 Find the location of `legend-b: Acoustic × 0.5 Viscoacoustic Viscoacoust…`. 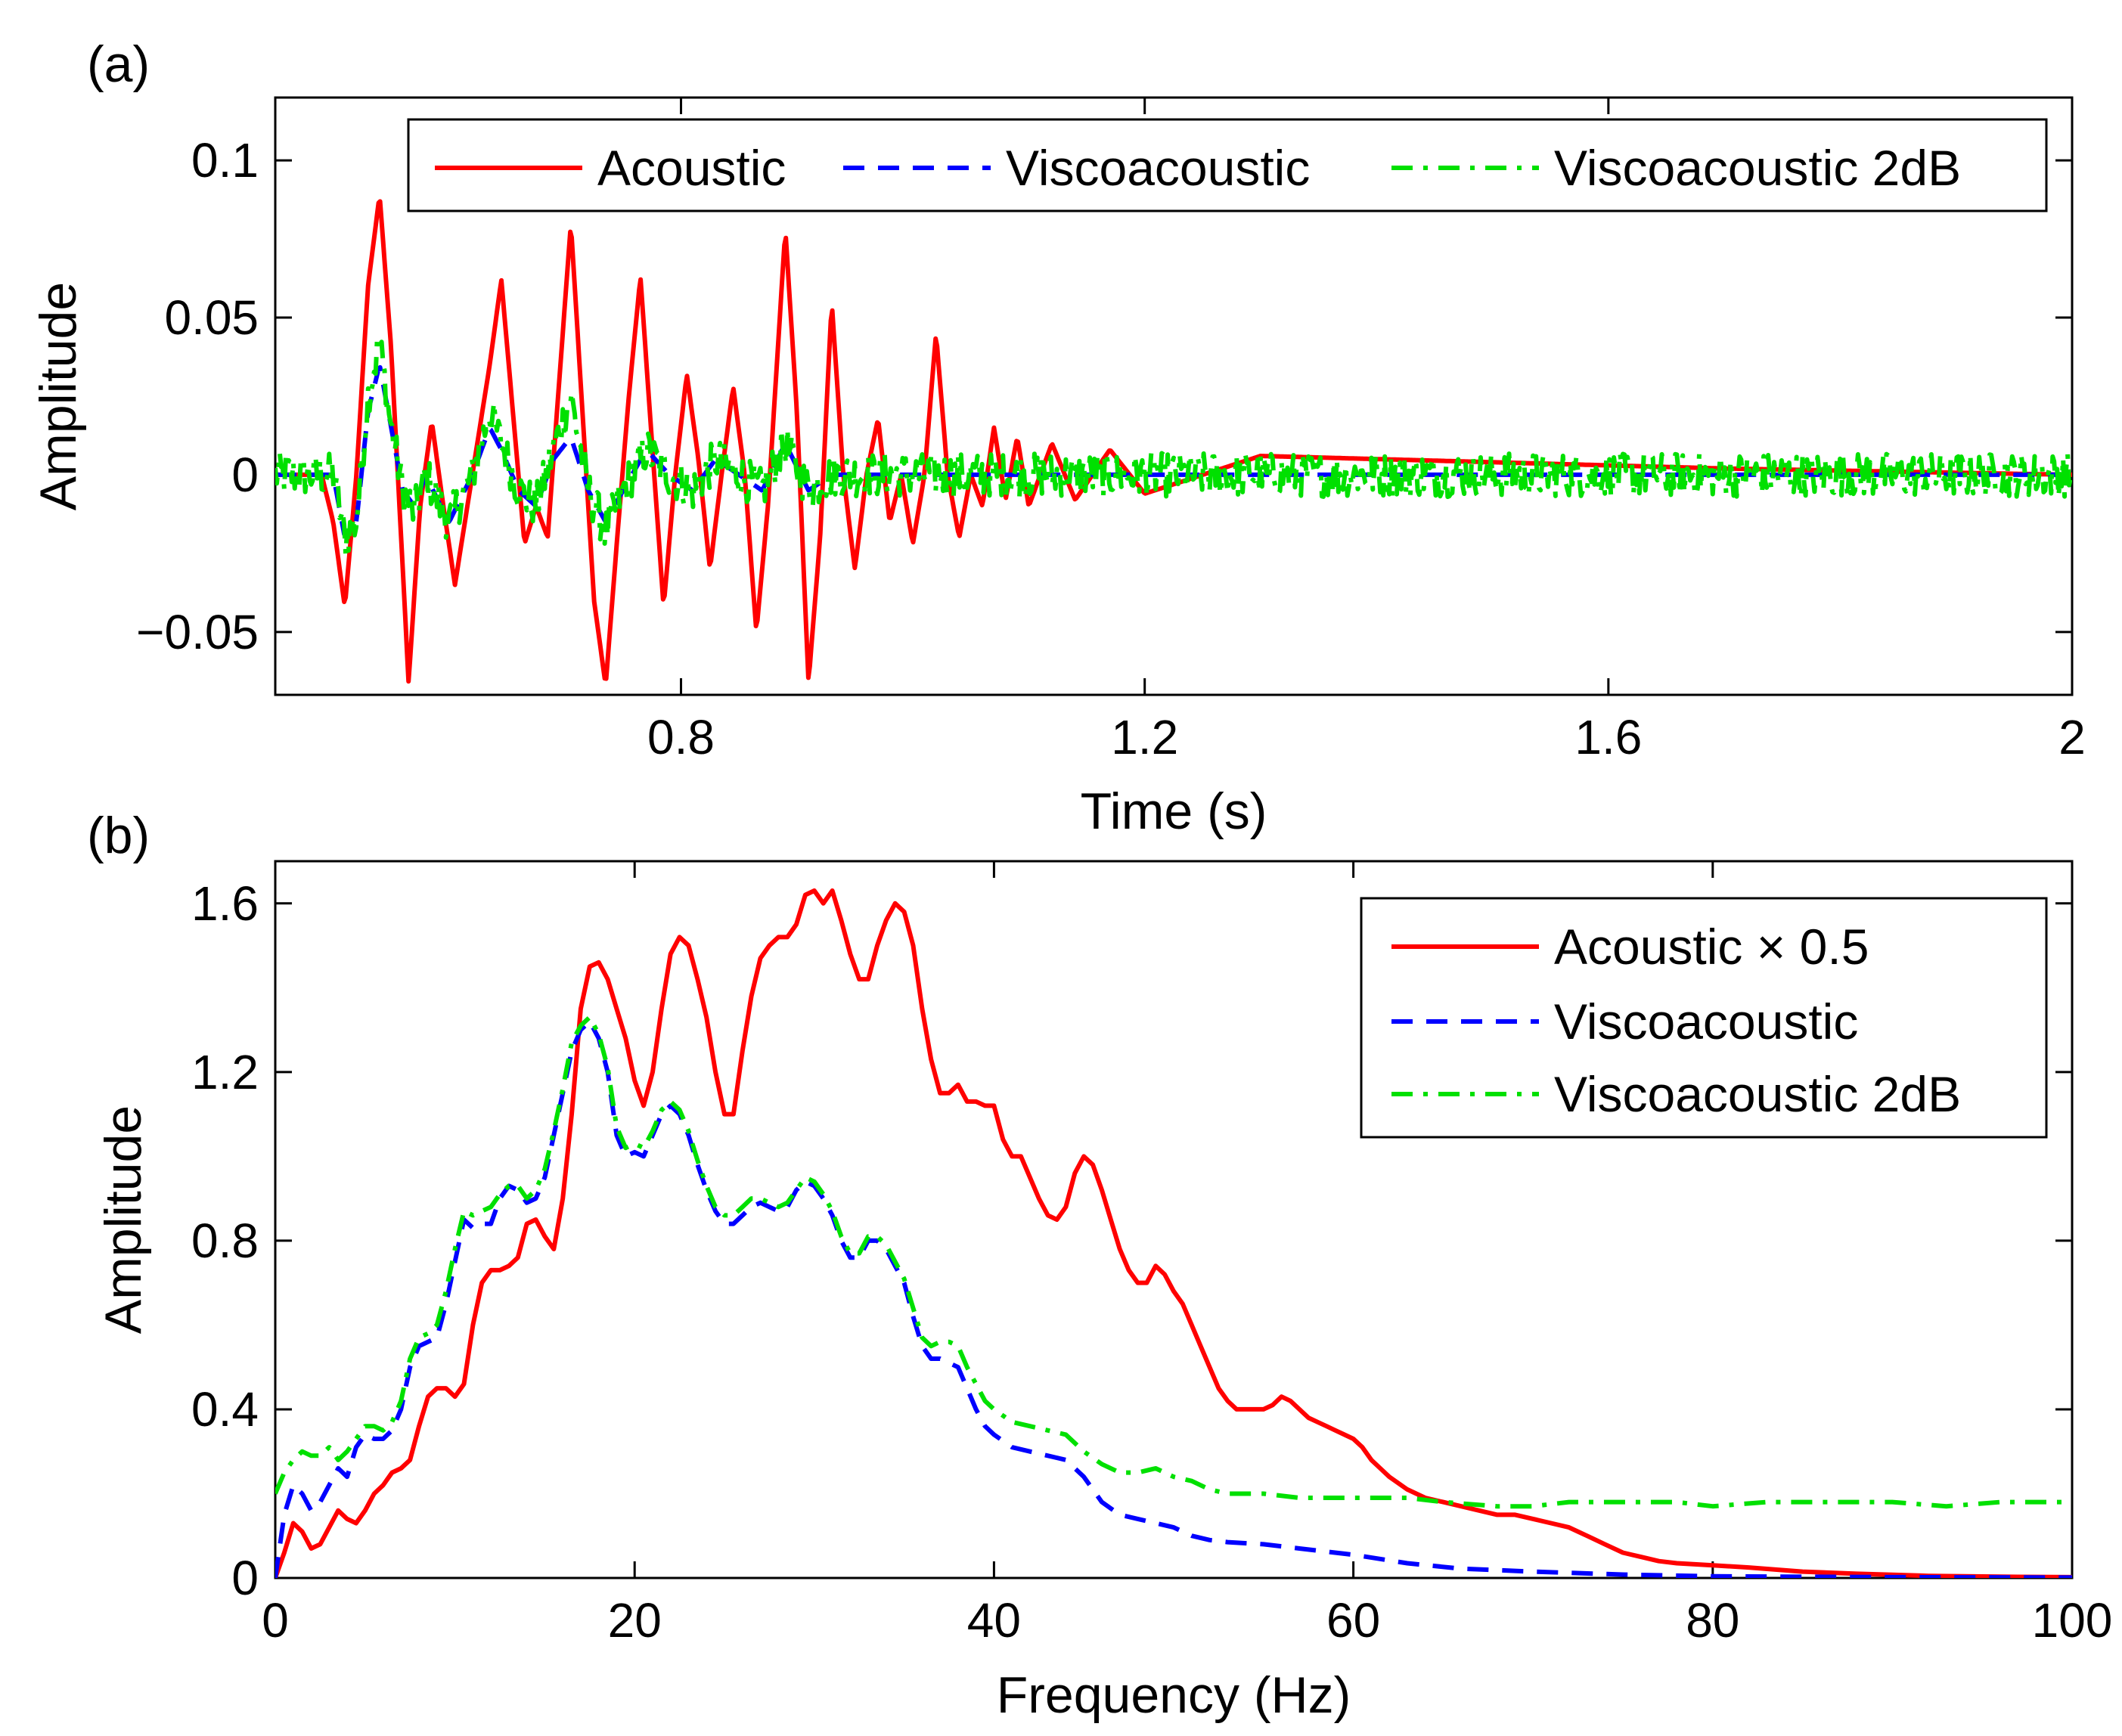

legend-b: Acoustic × 0.5 Viscoacoustic Viscoacoust… is located at coordinates (1704, 1018).